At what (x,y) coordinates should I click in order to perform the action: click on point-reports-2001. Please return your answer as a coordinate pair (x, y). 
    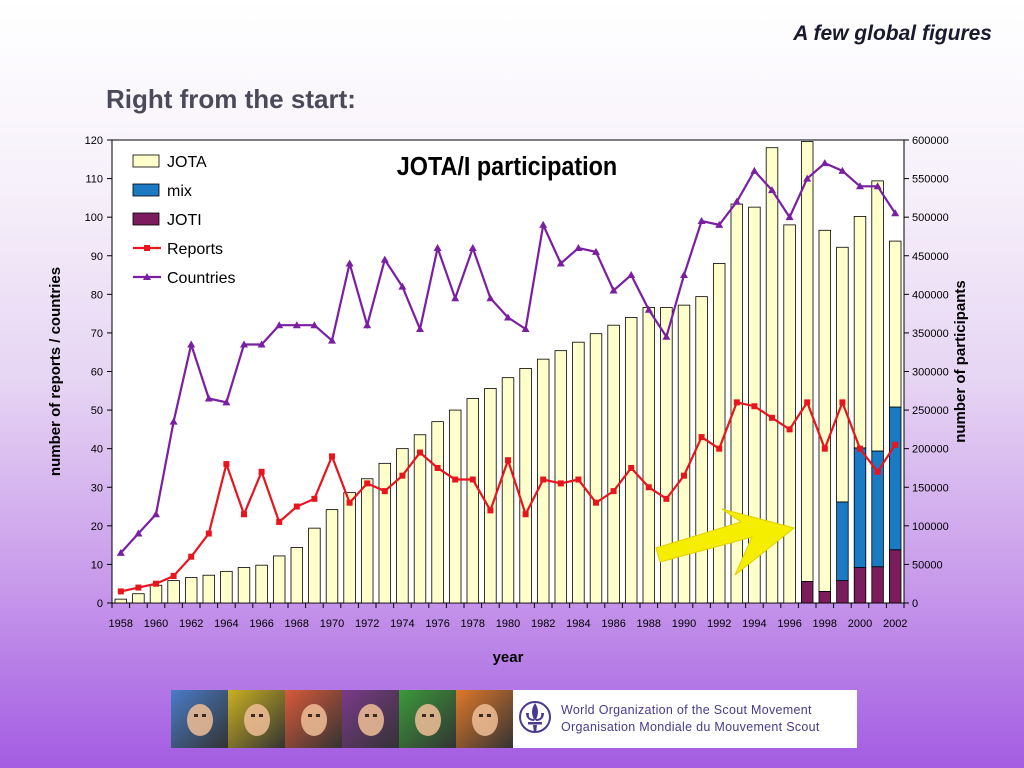
    Looking at the image, I should click on (877, 471).